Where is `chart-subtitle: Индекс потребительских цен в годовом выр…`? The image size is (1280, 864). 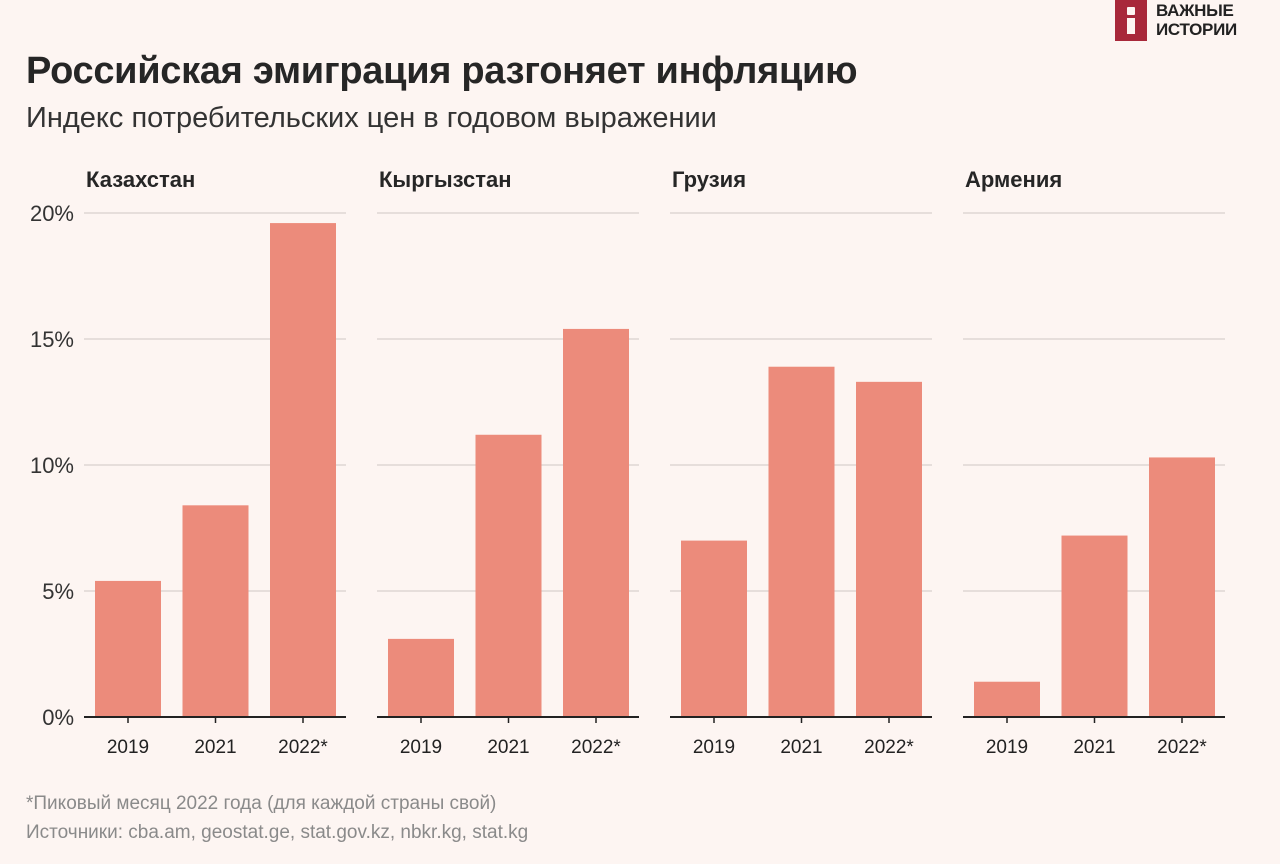
chart-subtitle: Индекс потребительских цен в годовом выр… is located at coordinates (371, 118).